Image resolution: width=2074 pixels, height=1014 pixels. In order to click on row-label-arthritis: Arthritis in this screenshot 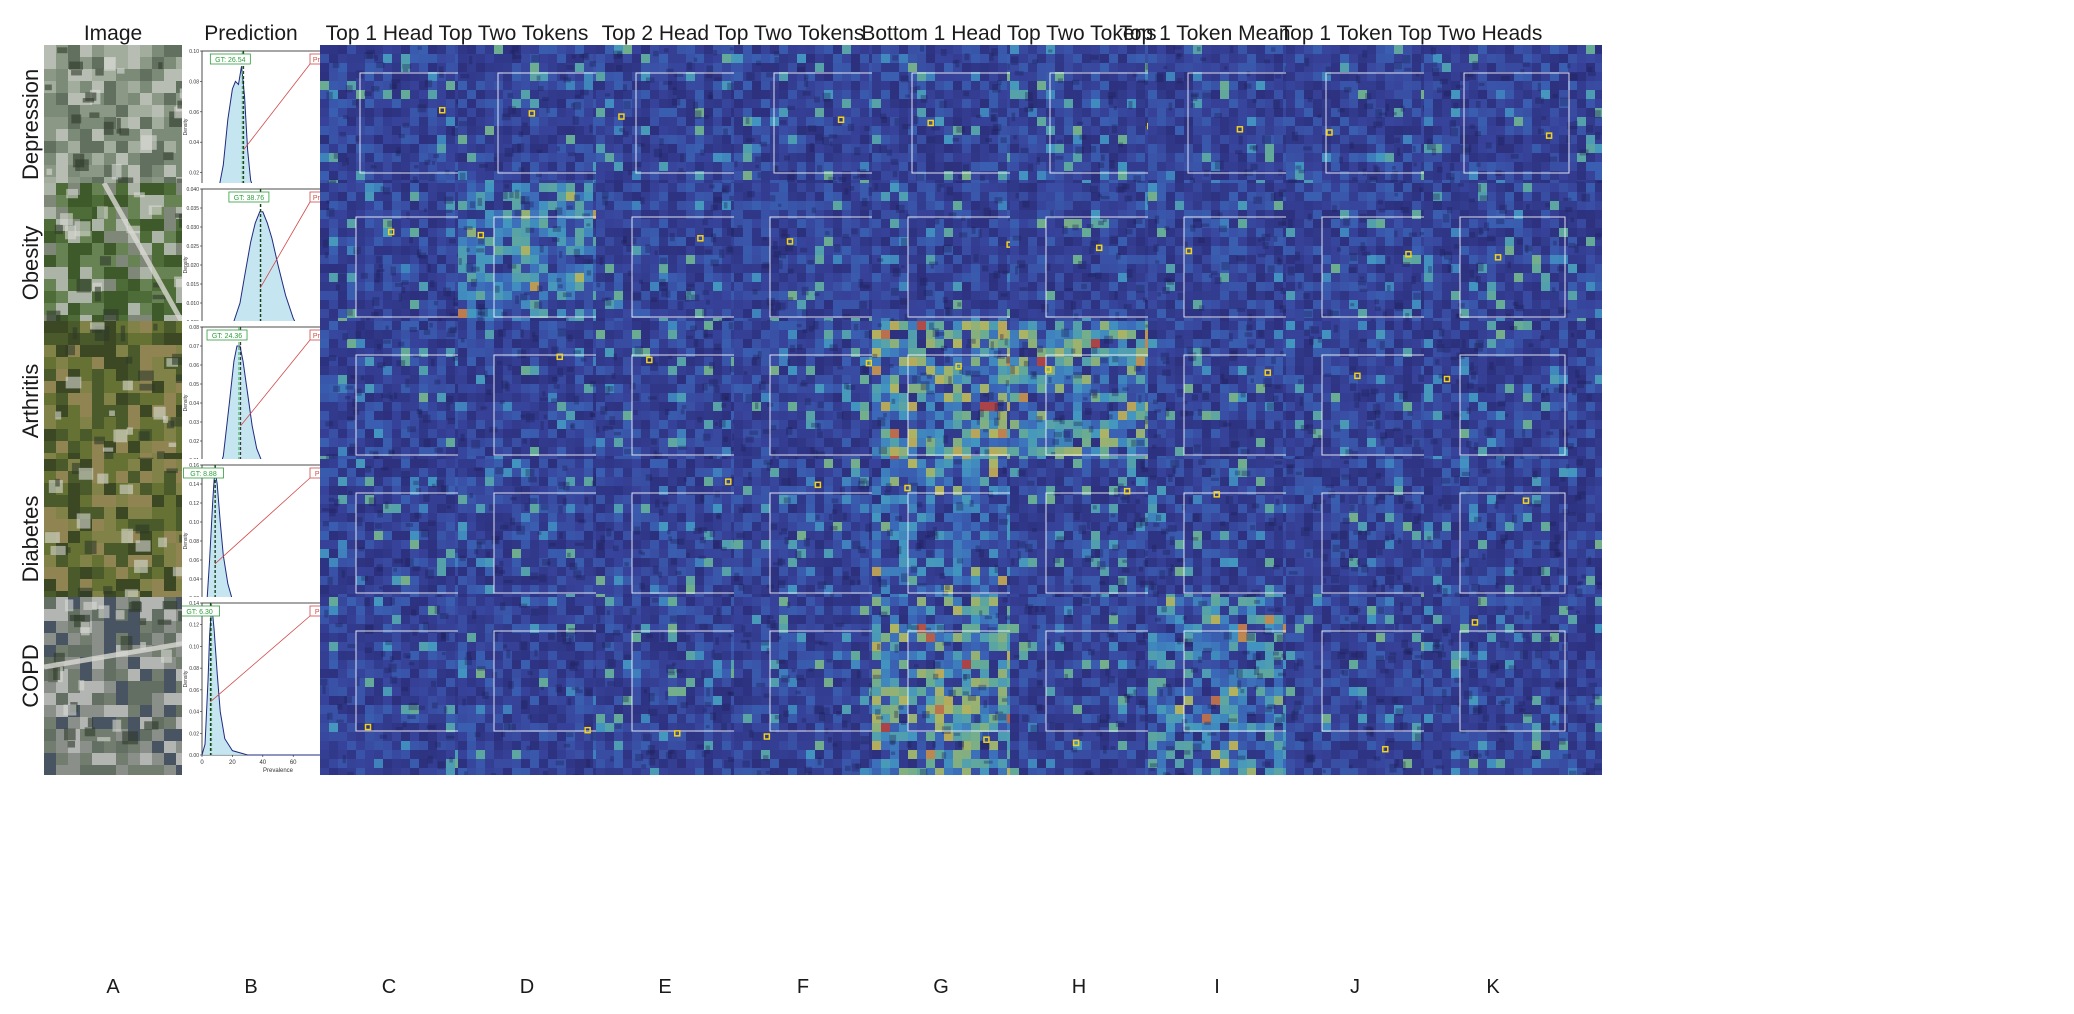, I will do `click(31, 401)`.